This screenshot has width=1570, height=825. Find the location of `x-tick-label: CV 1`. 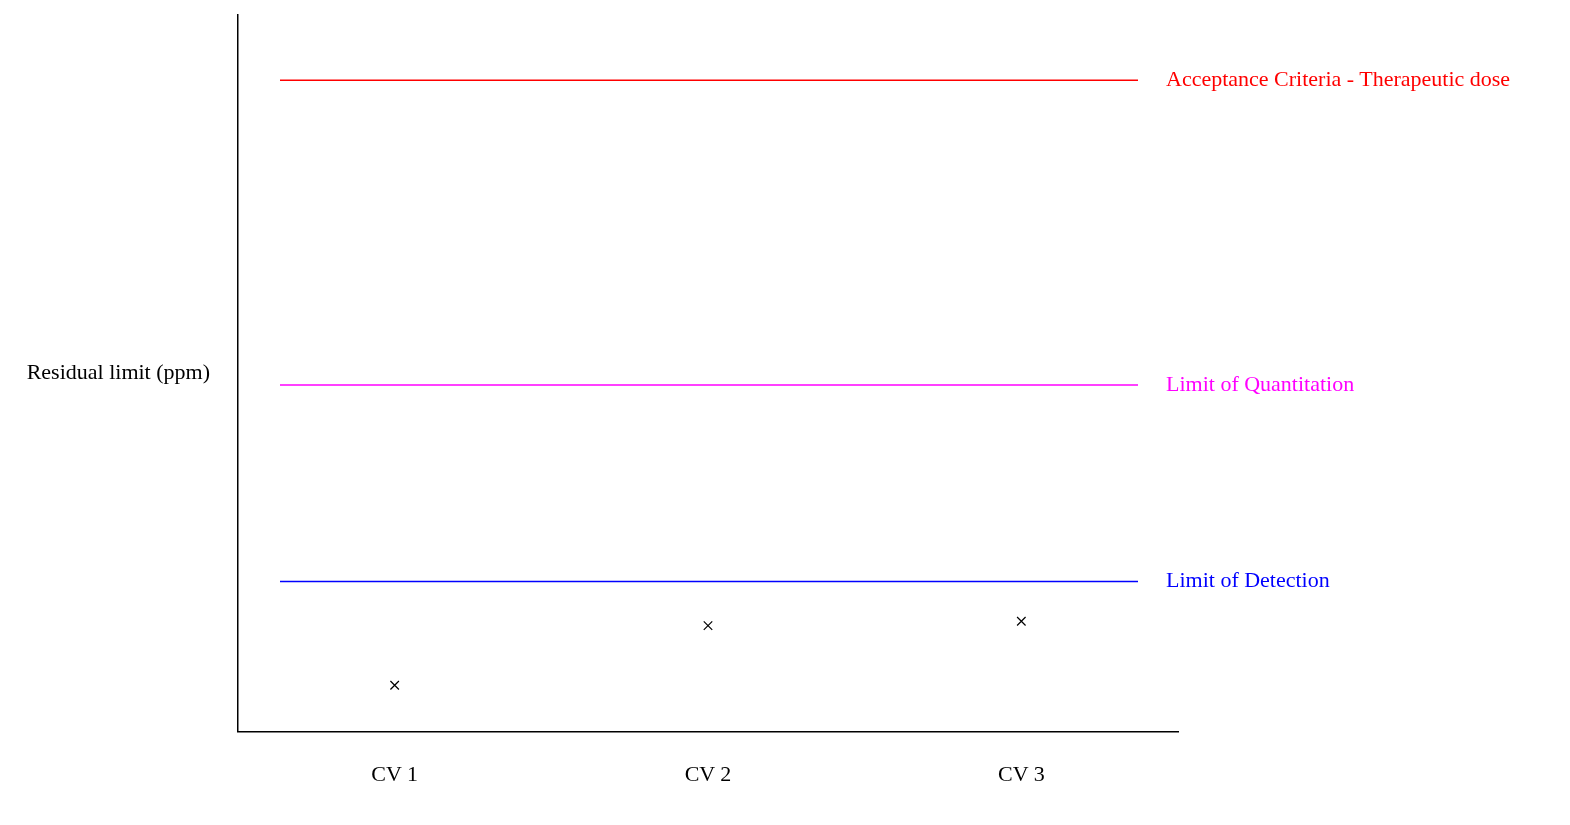

x-tick-label: CV 1 is located at coordinates (394, 773).